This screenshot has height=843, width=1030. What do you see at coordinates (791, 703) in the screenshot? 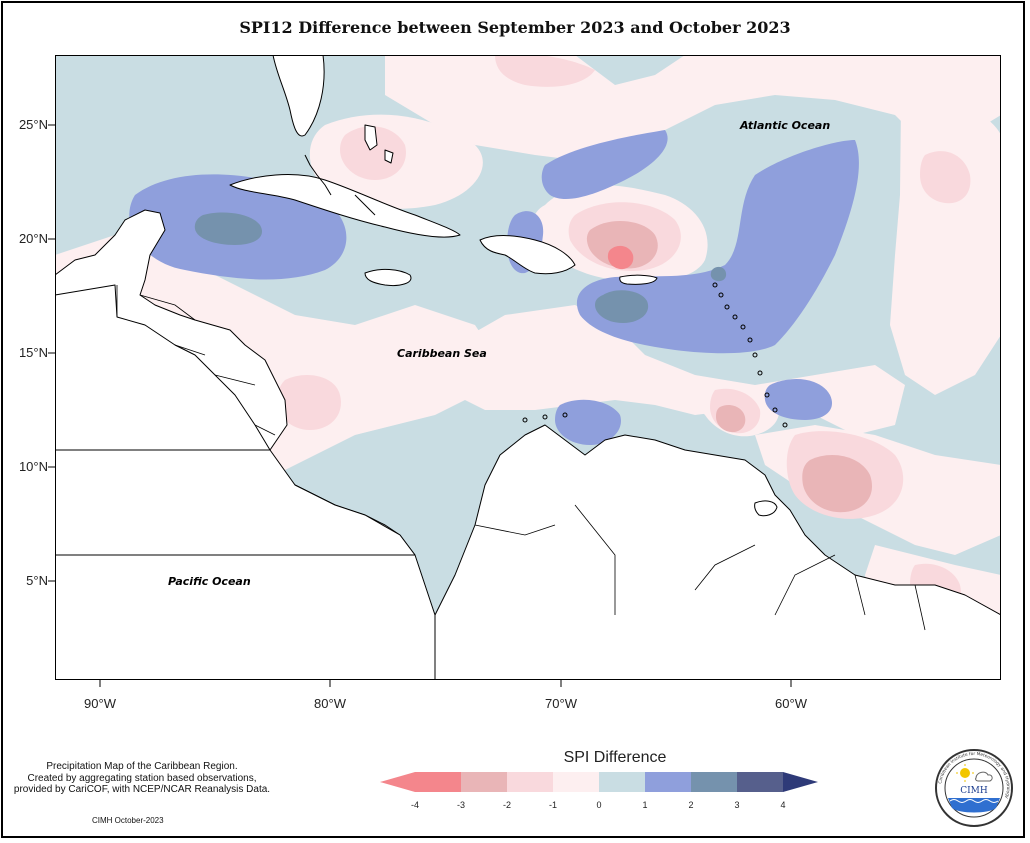
I see `x-tick-label: 60°W` at bounding box center [791, 703].